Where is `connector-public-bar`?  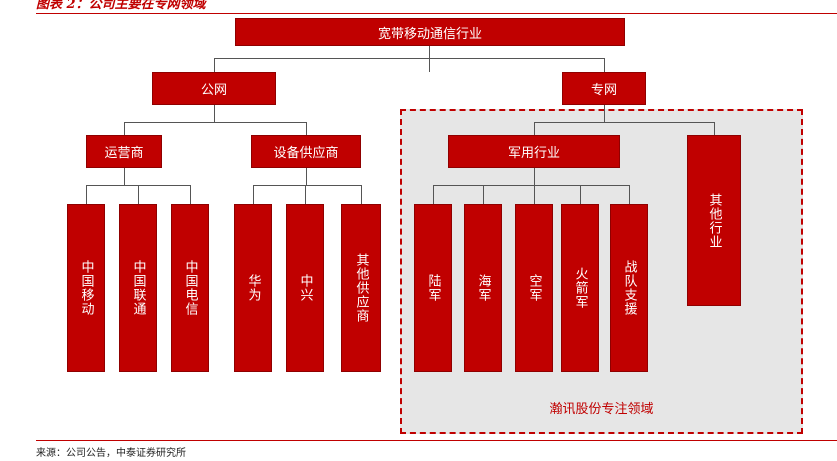 connector-public-bar is located at coordinates (215, 122).